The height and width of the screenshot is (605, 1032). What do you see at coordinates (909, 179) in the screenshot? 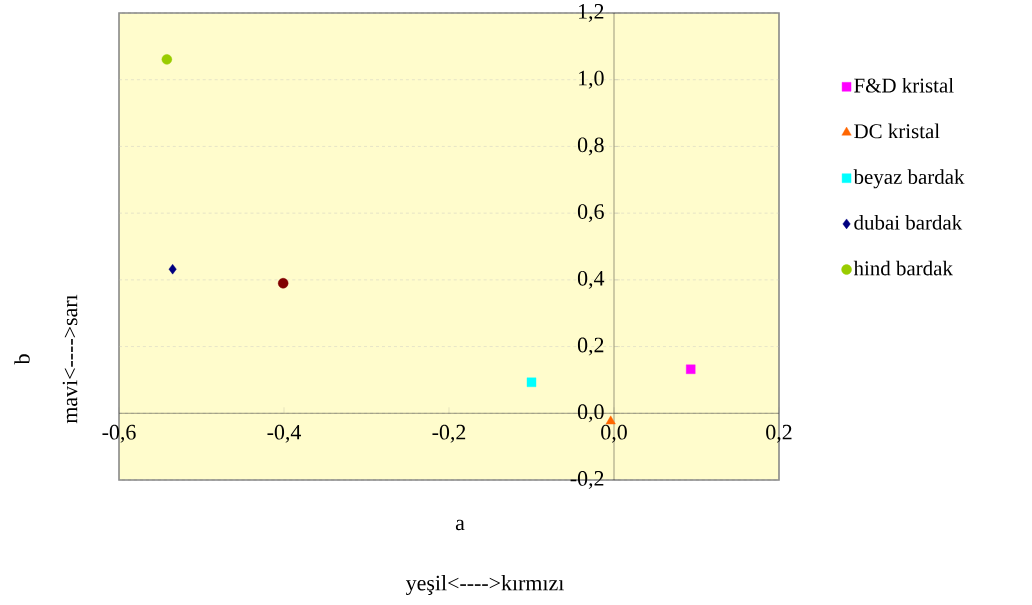
I see `legend-label: beyaz bardak` at bounding box center [909, 179].